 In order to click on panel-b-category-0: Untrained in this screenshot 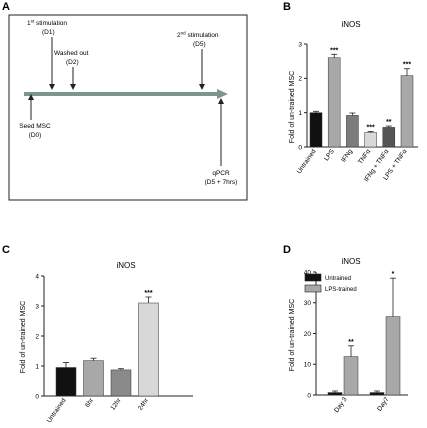, I will do `click(307, 161)`.